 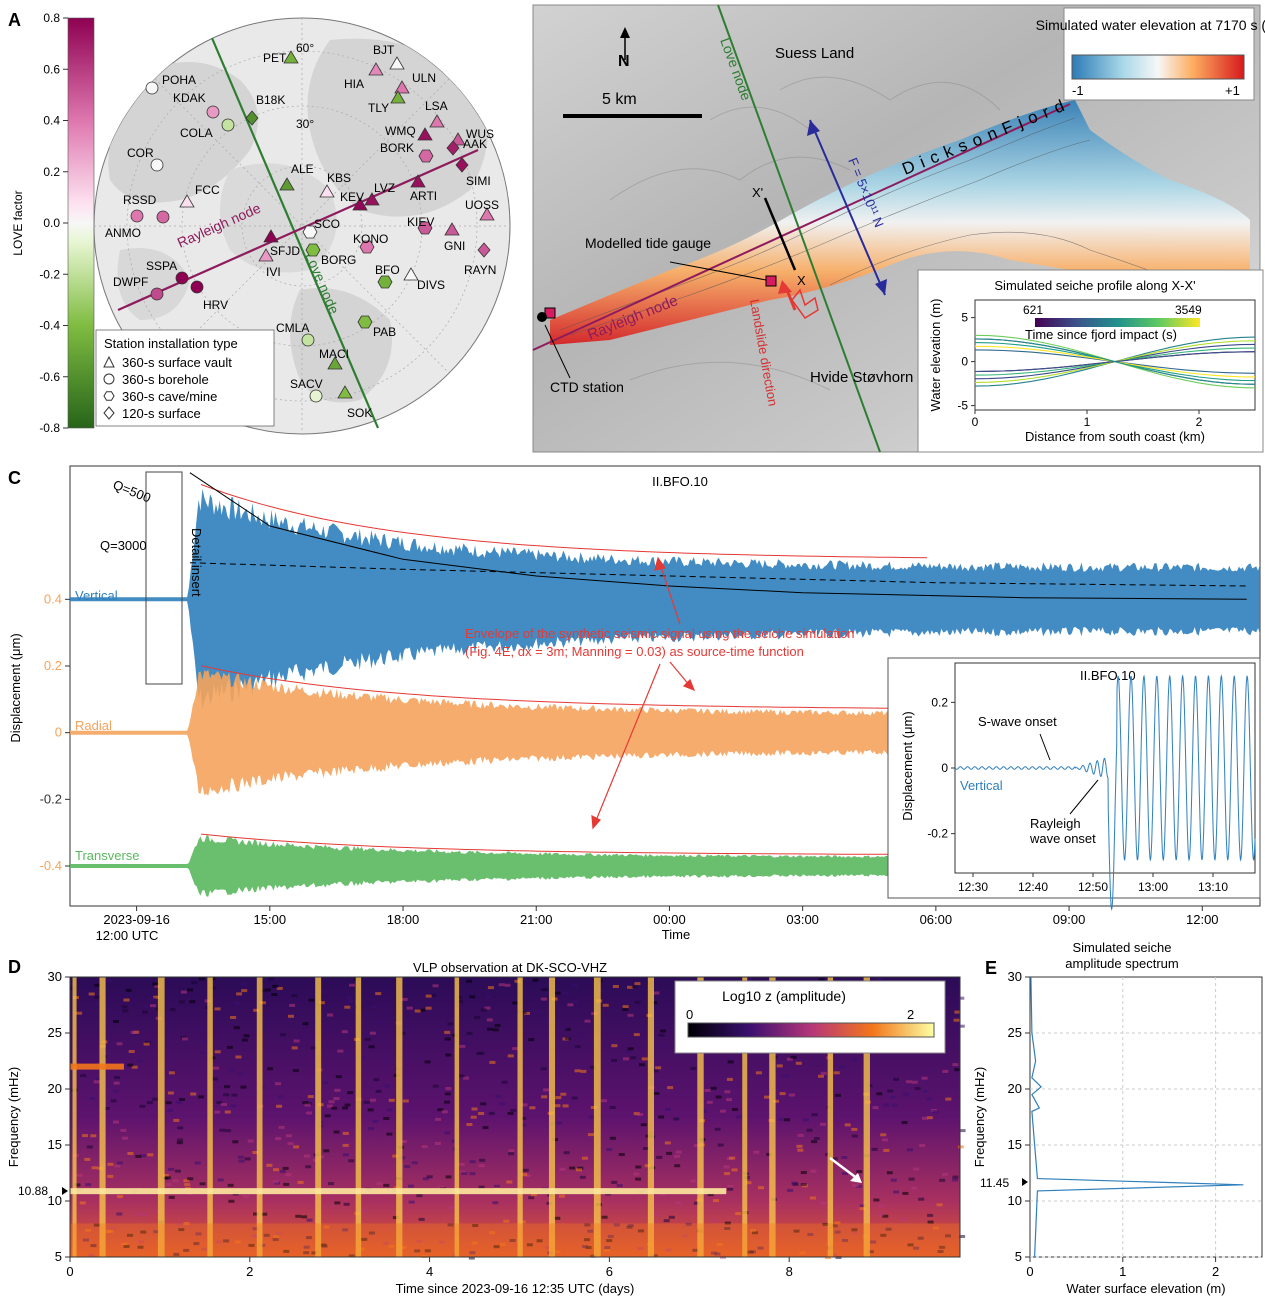 What do you see at coordinates (387, 270) in the screenshot?
I see `station-bfo-label: BFO` at bounding box center [387, 270].